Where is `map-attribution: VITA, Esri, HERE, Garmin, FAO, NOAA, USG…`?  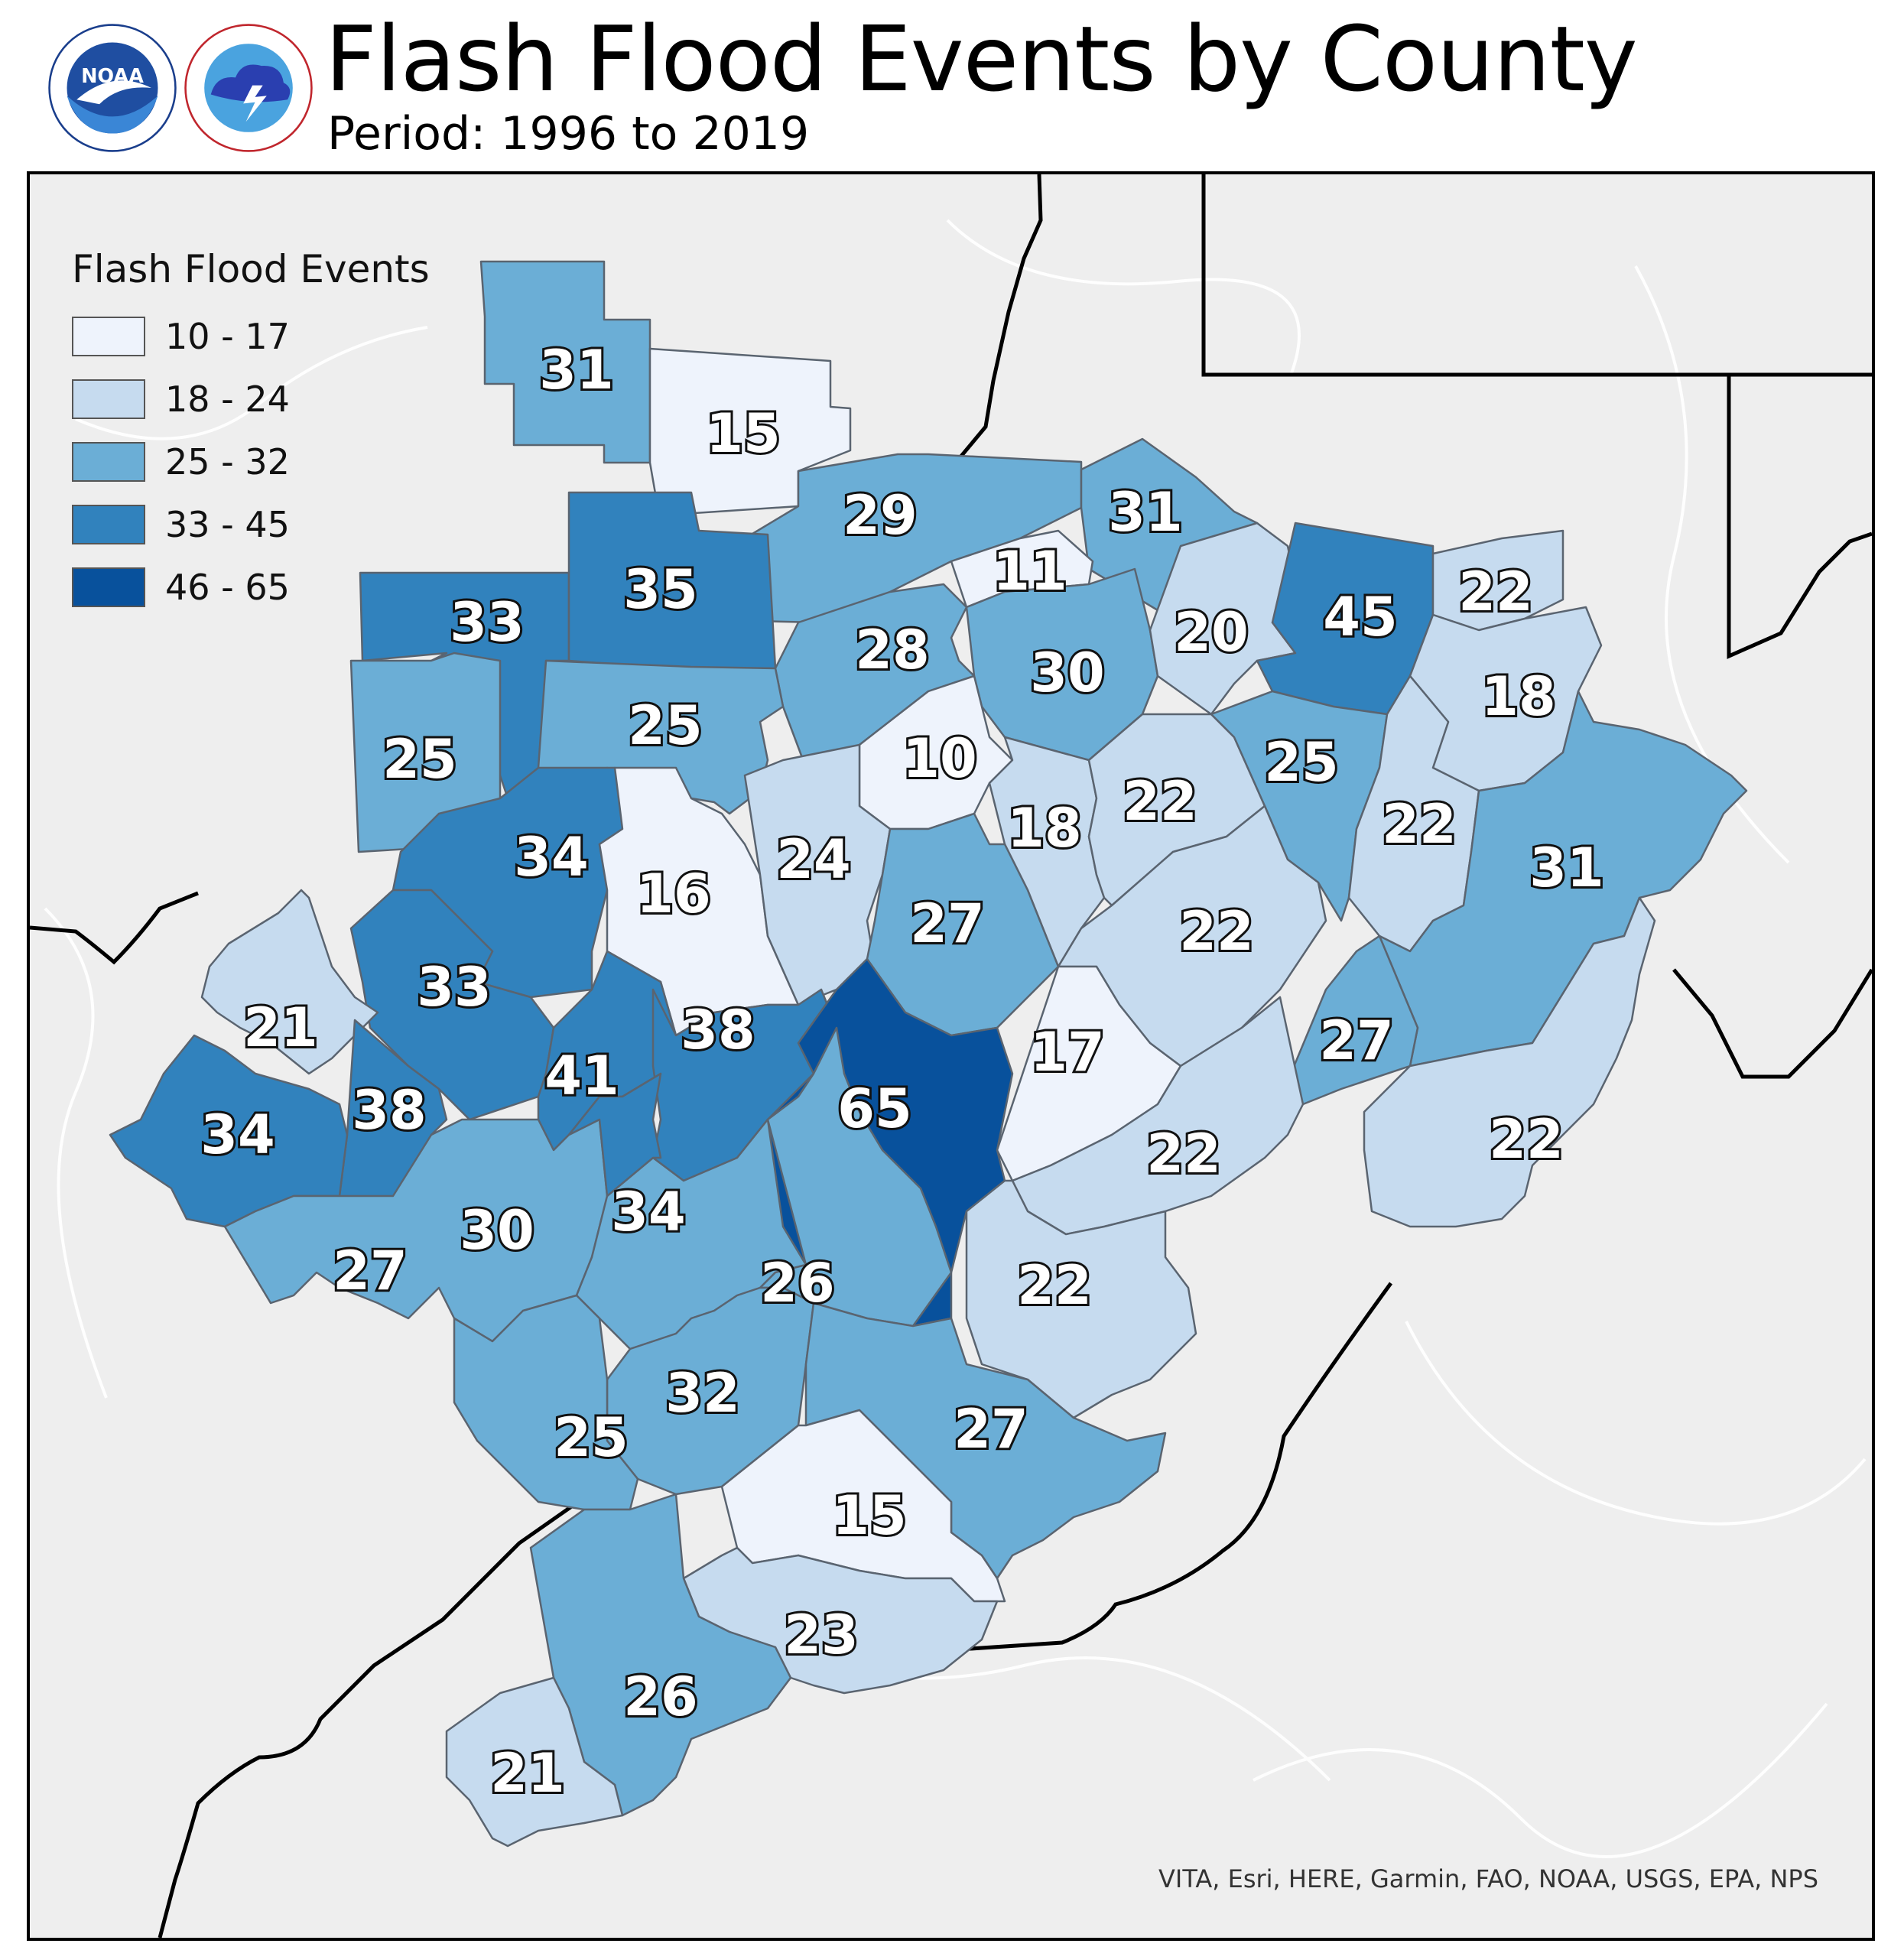
map-attribution: VITA, Esri, HERE, Garmin, FAO, NOAA, USG… is located at coordinates (1488, 1878).